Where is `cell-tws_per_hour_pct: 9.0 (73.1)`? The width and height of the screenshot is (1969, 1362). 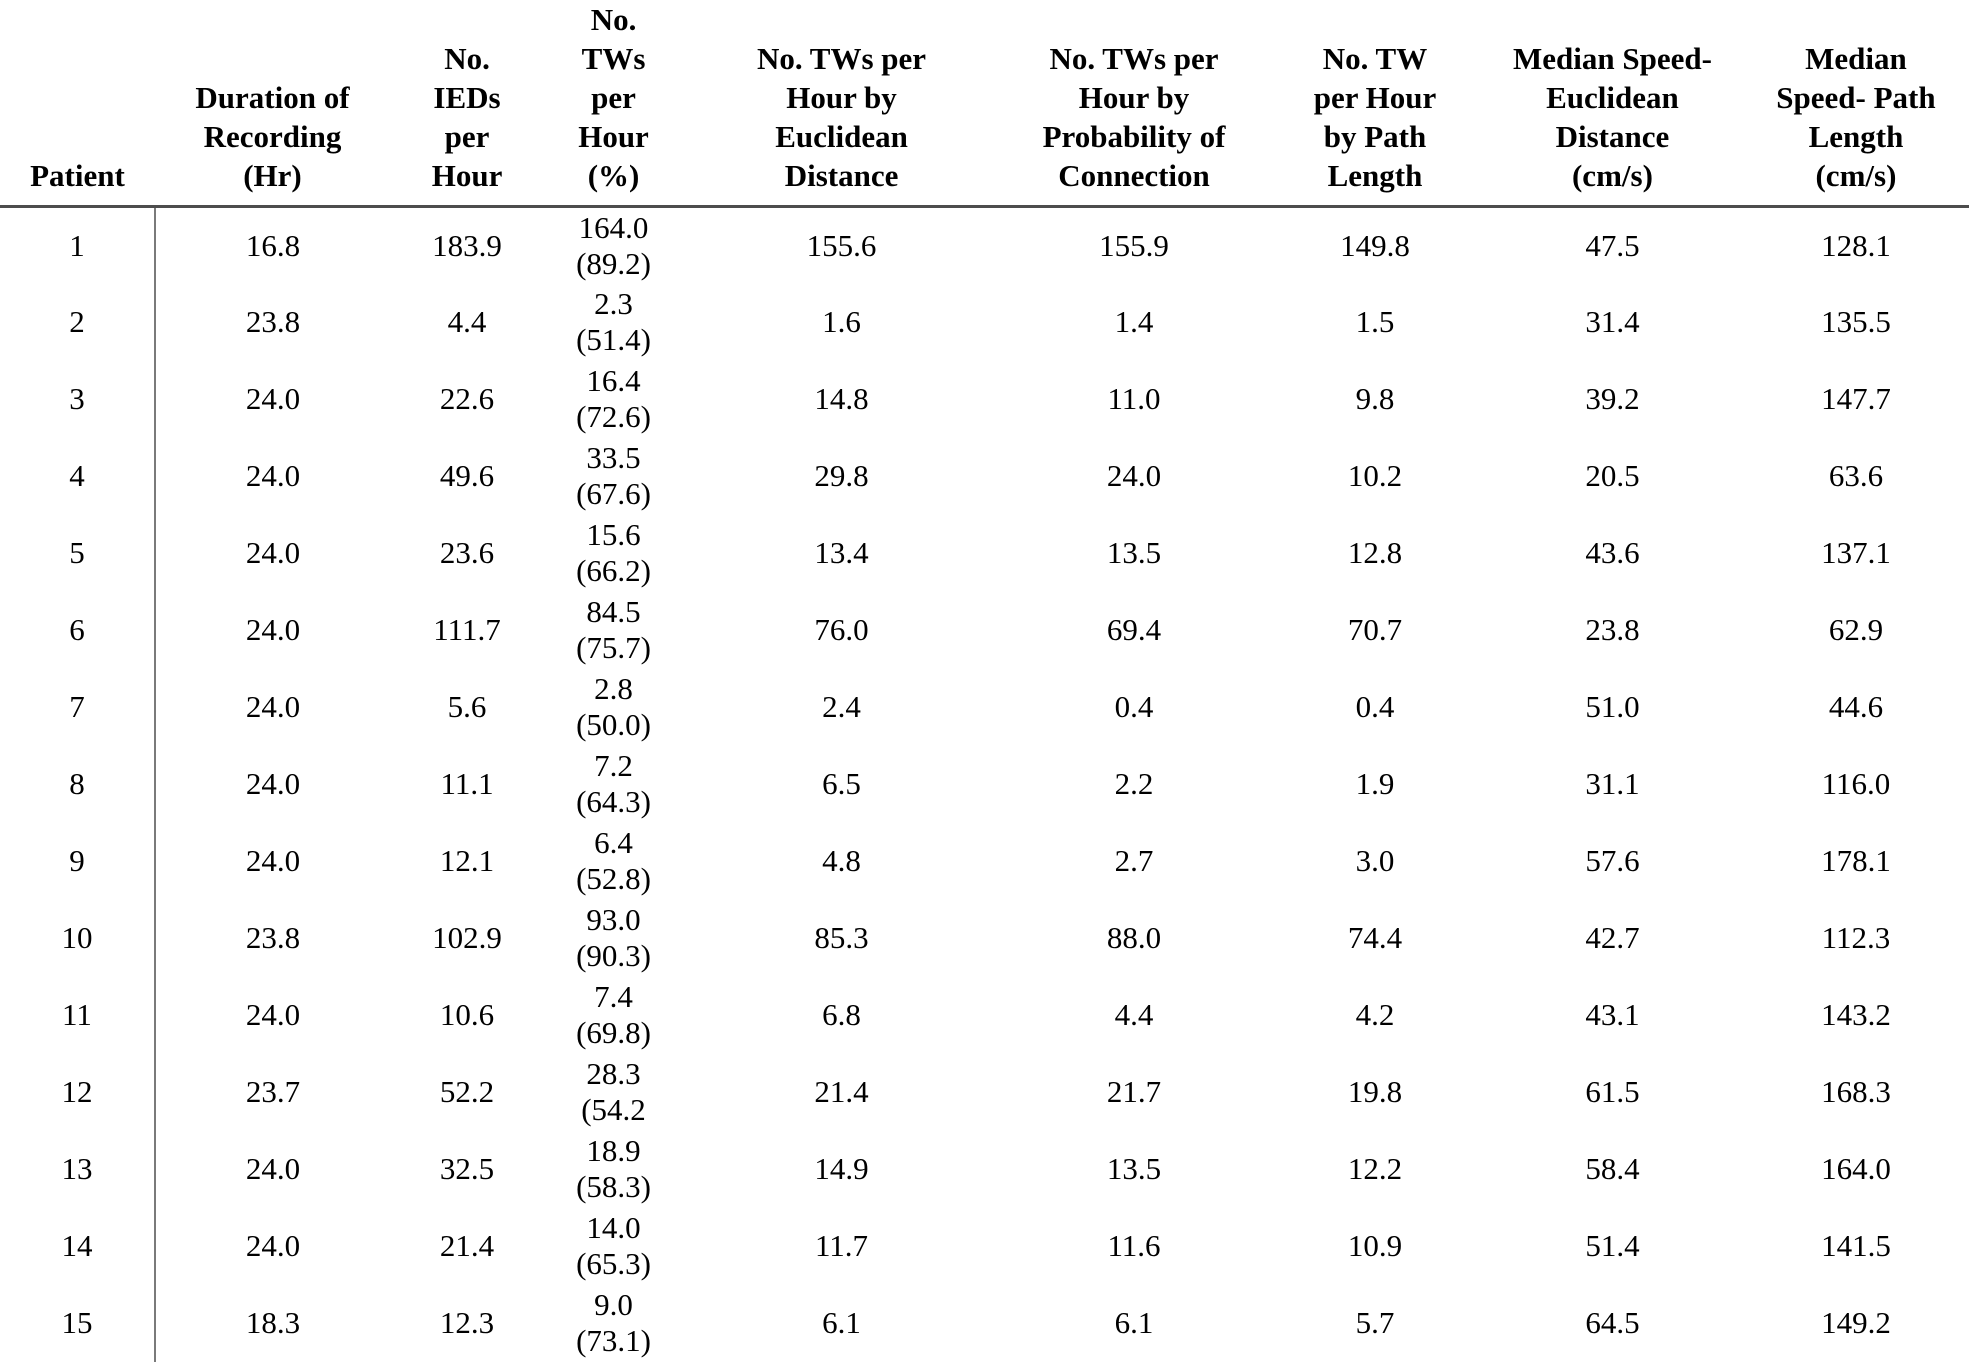
cell-tws_per_hour_pct: 9.0 (73.1) is located at coordinates (613, 1323).